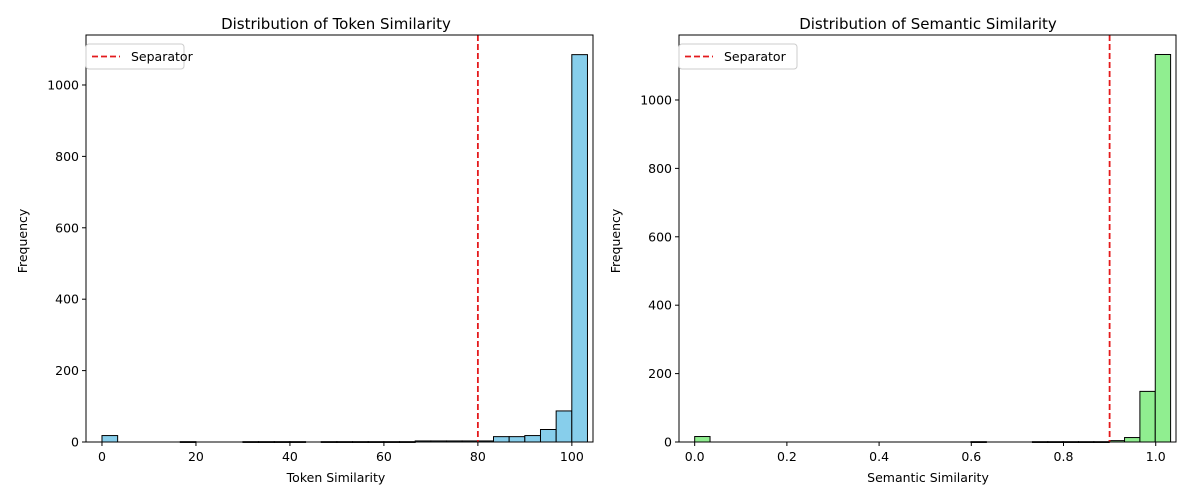 The width and height of the screenshot is (1200, 500). I want to click on x-tick-label: 80, so click(478, 456).